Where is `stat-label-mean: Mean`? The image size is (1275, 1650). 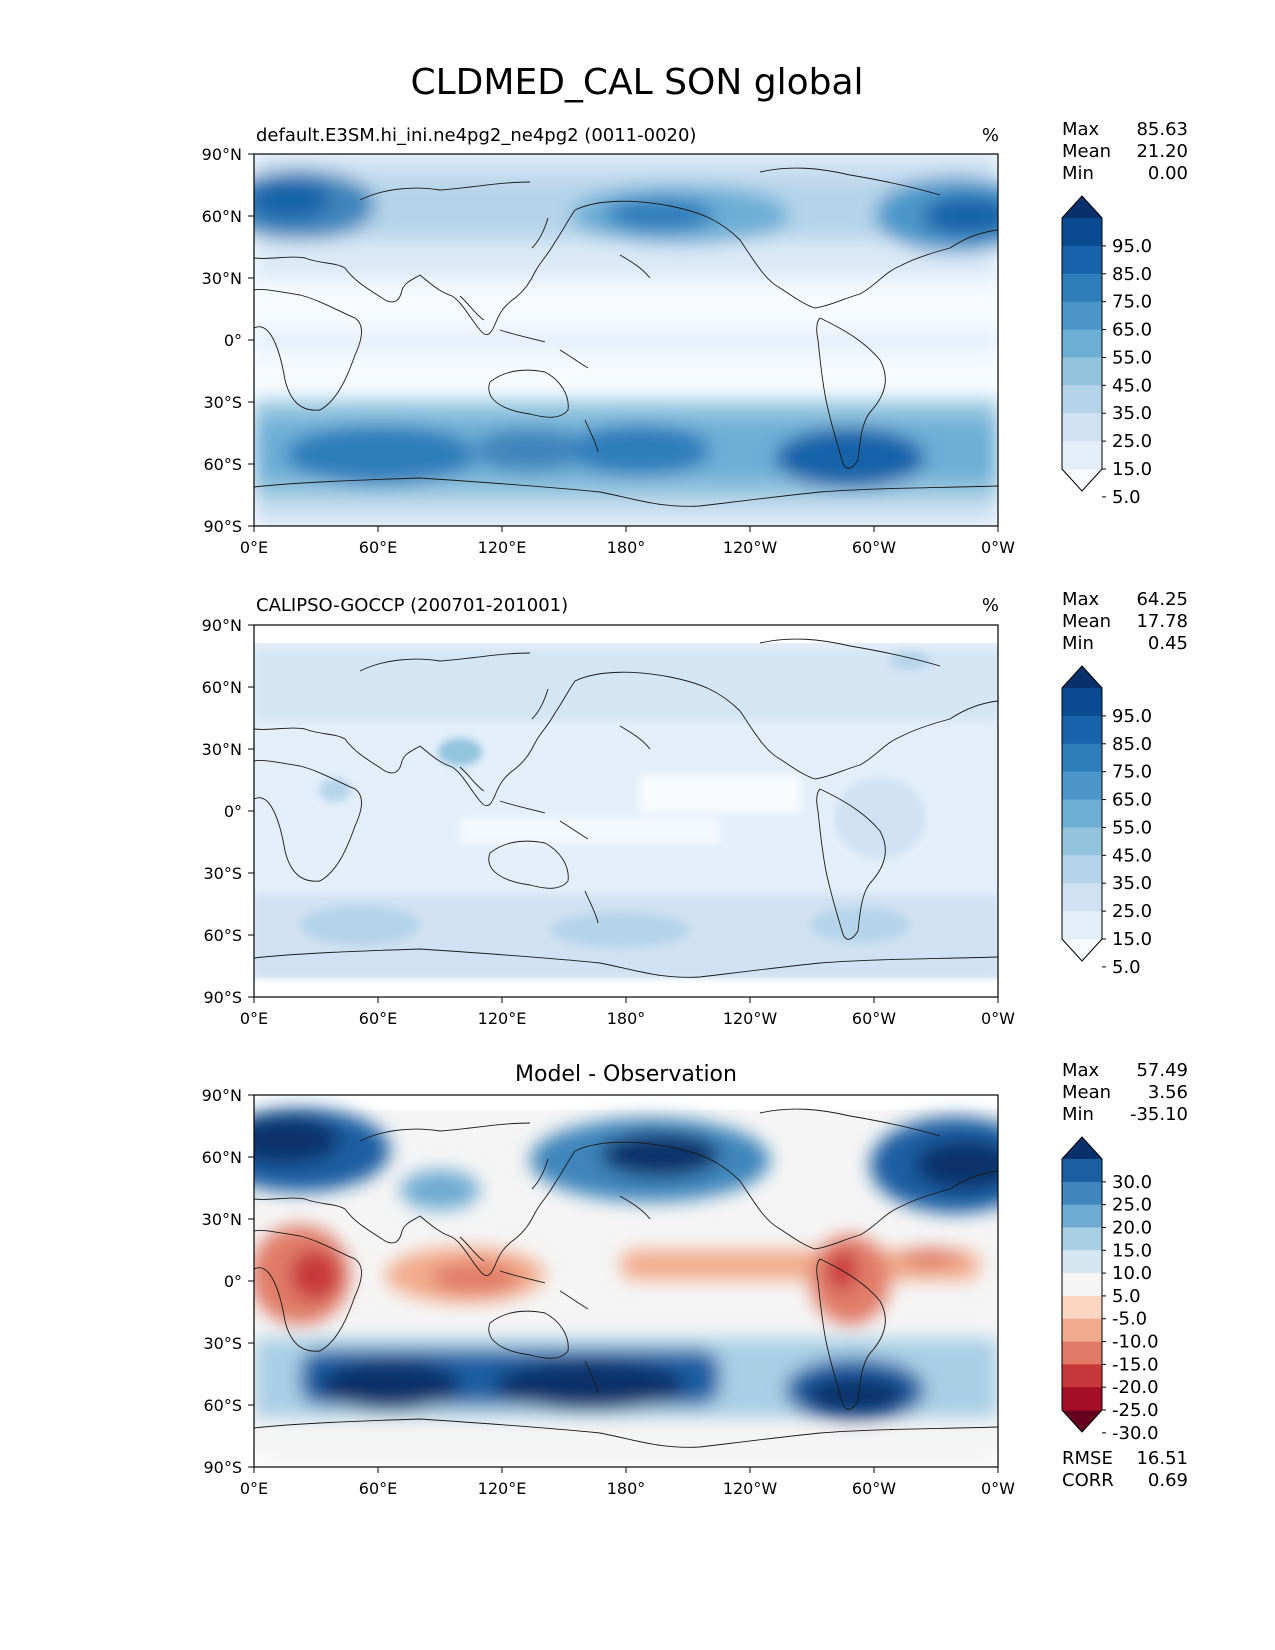
stat-label-mean: Mean is located at coordinates (1086, 1092).